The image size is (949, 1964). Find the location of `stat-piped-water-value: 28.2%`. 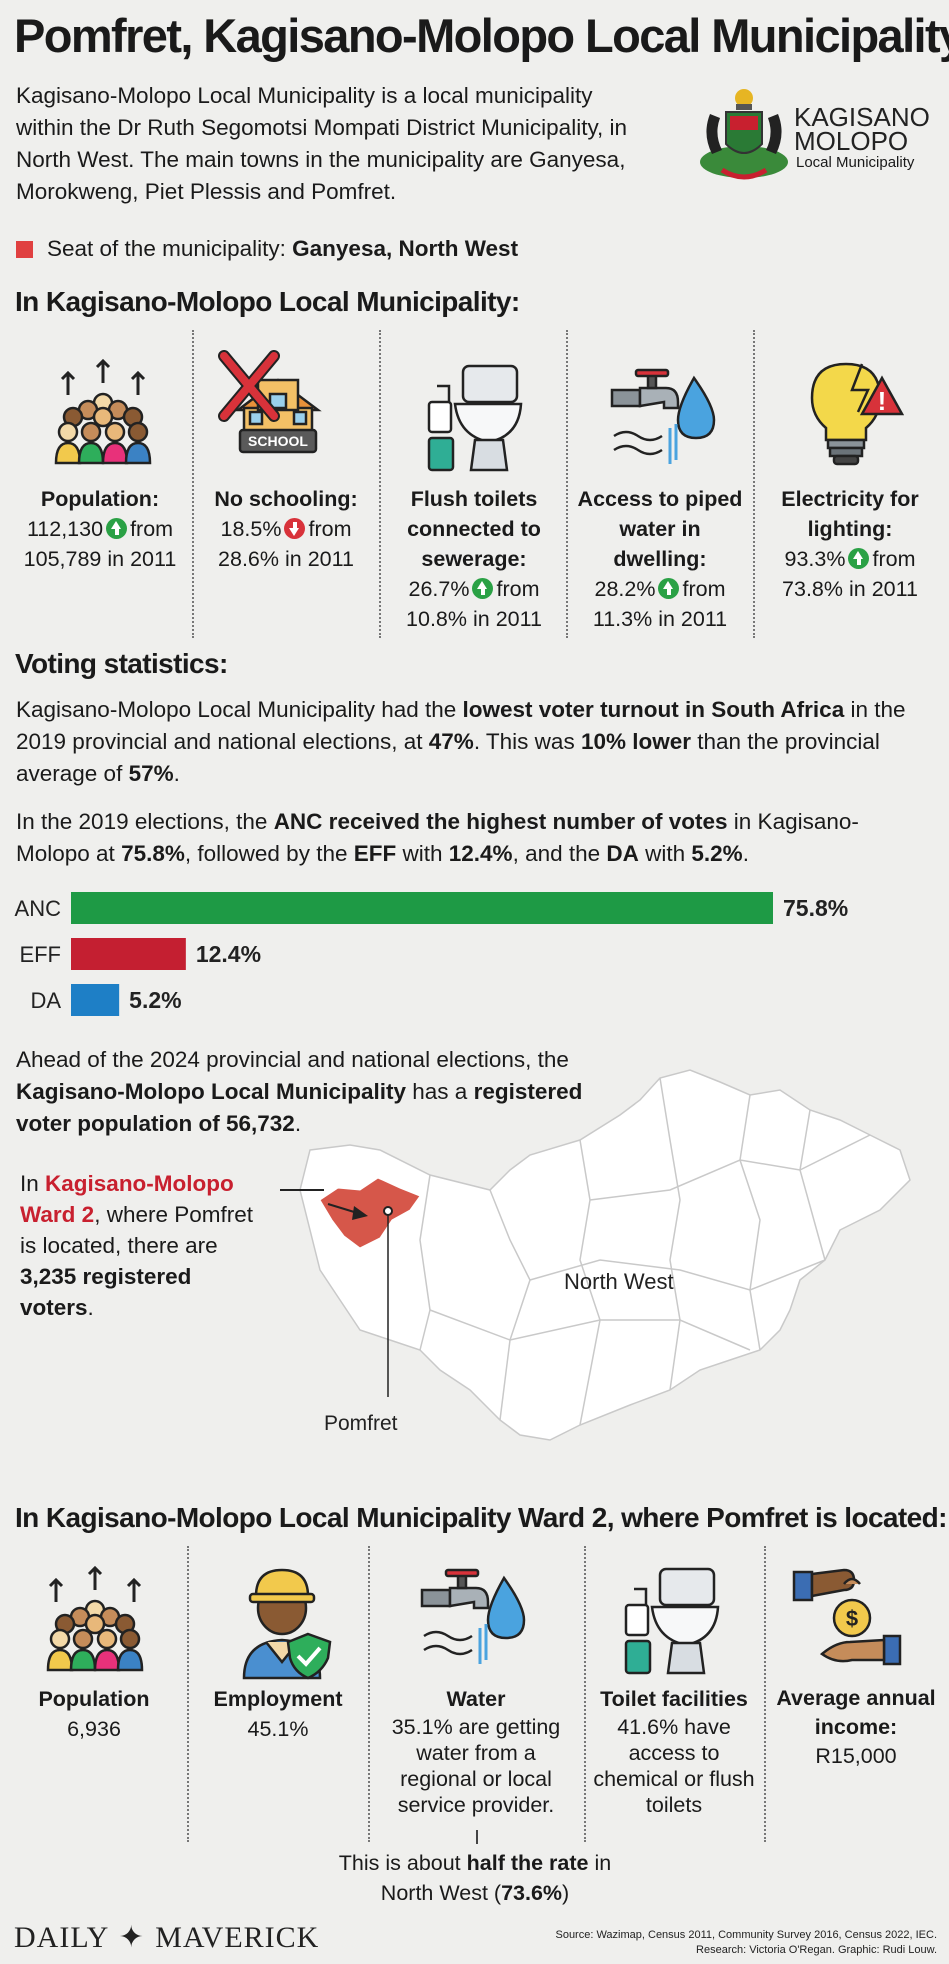

stat-piped-water-value: 28.2% is located at coordinates (625, 589).